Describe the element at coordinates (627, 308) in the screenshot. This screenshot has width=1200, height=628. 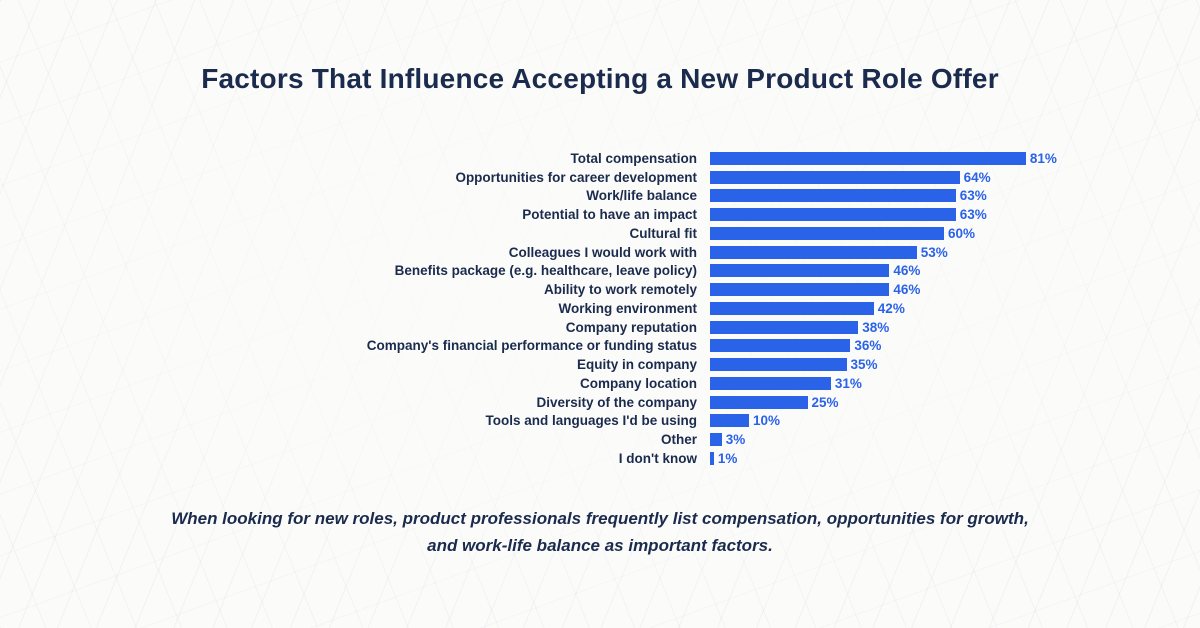
I see `category-label: Working environment` at that location.